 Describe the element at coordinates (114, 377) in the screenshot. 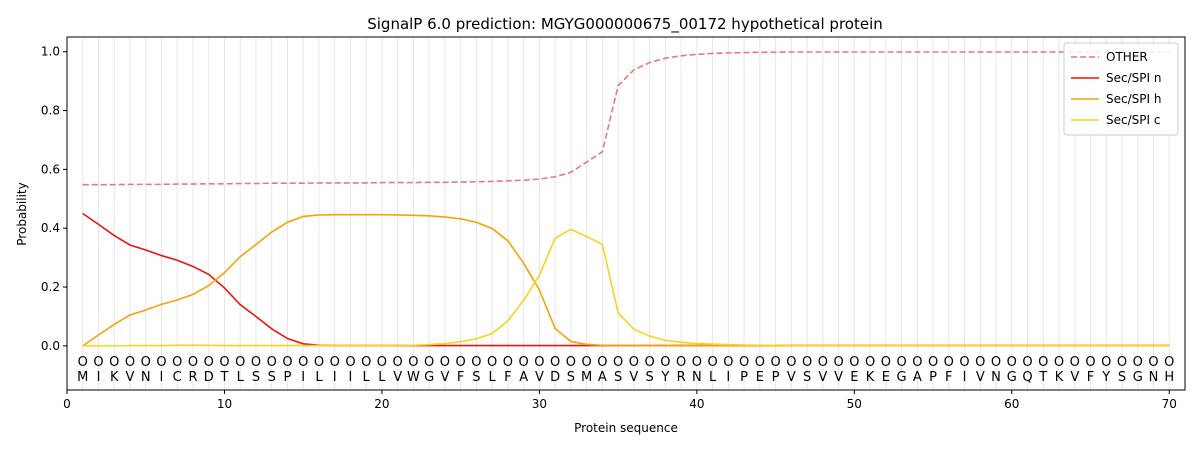

I see `residue-label: K` at that location.